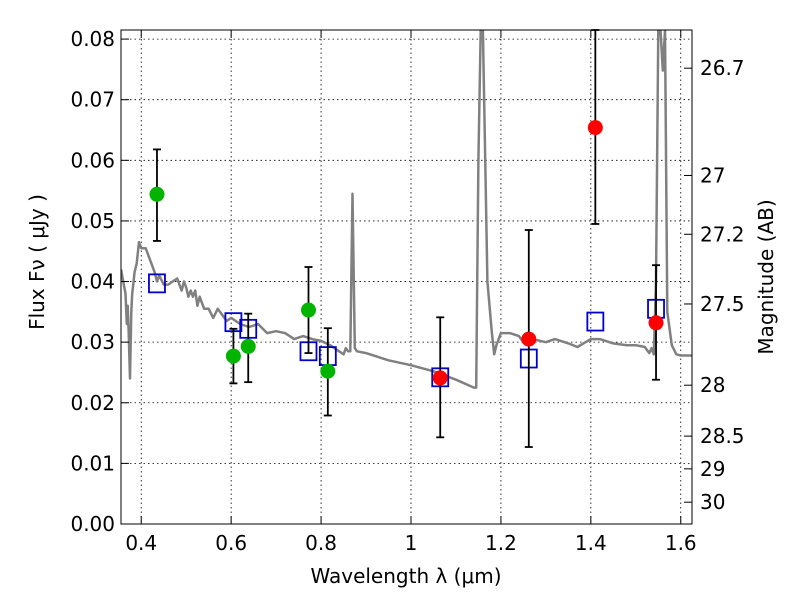  What do you see at coordinates (141, 543) in the screenshot?
I see `x-tick-label: 0.4` at bounding box center [141, 543].